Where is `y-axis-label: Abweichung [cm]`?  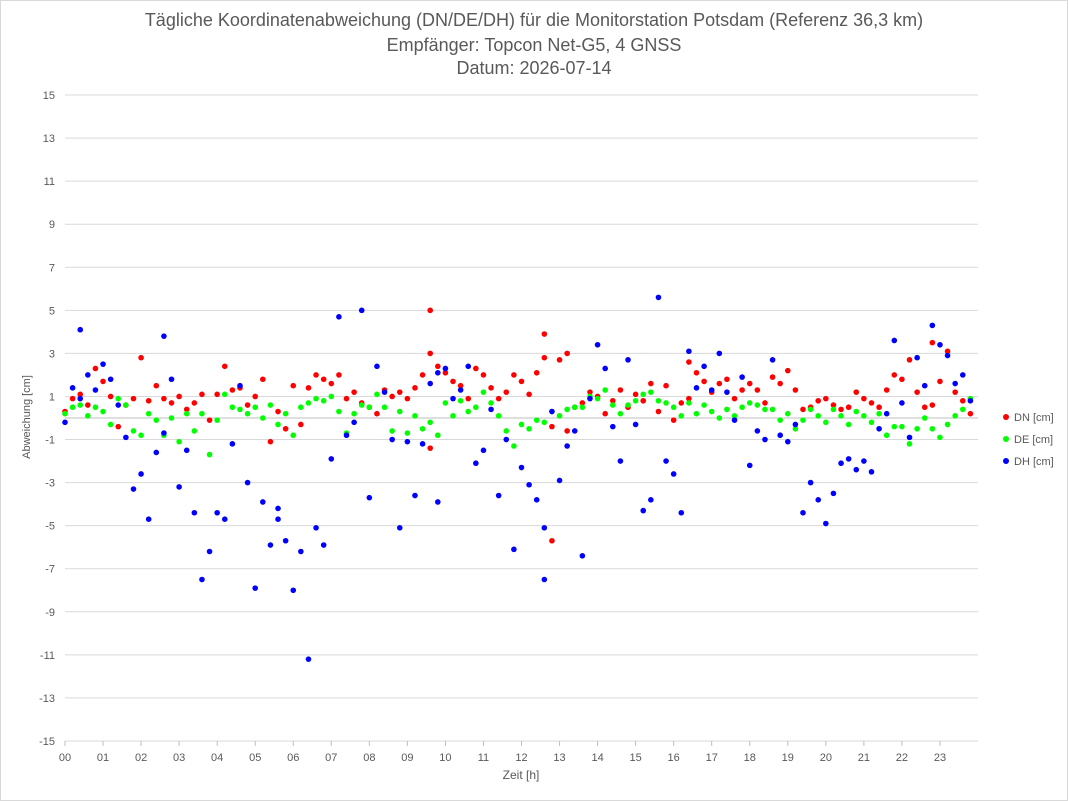
y-axis-label: Abweichung [cm] is located at coordinates (27, 417).